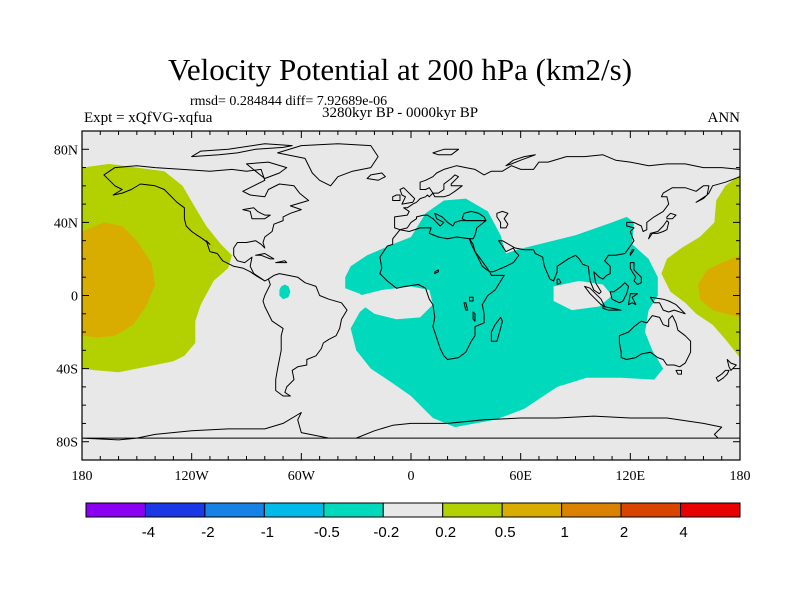 The image size is (800, 600). I want to click on colorbar-label: 1, so click(564, 532).